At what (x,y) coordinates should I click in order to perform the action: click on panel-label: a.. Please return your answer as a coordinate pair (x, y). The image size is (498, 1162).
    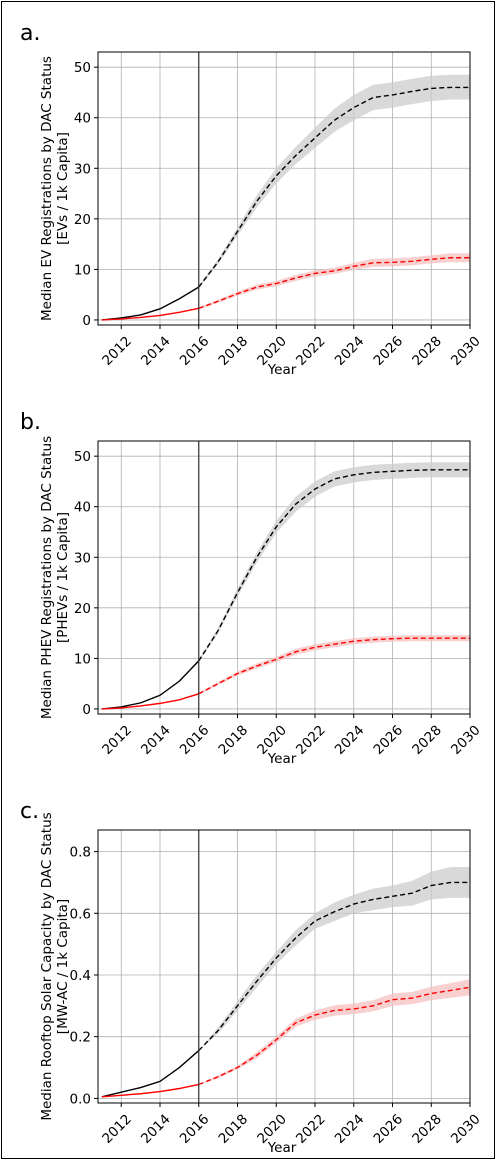
    Looking at the image, I should click on (30, 33).